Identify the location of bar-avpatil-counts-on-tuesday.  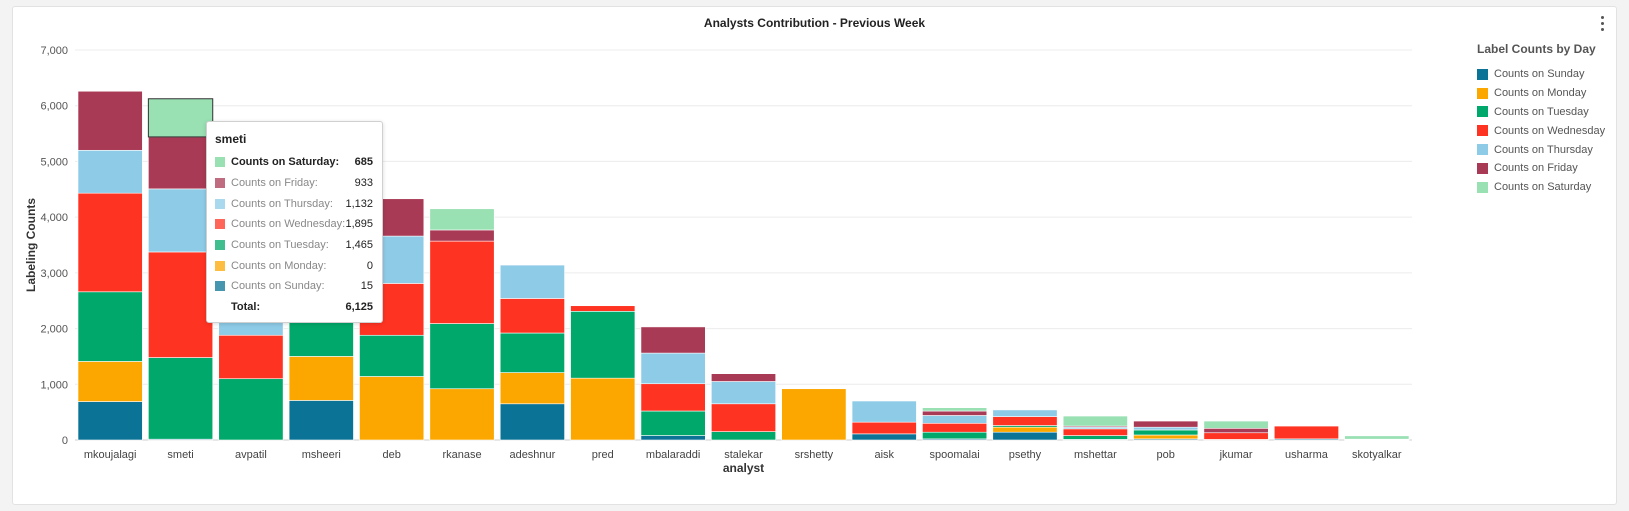
(251, 409).